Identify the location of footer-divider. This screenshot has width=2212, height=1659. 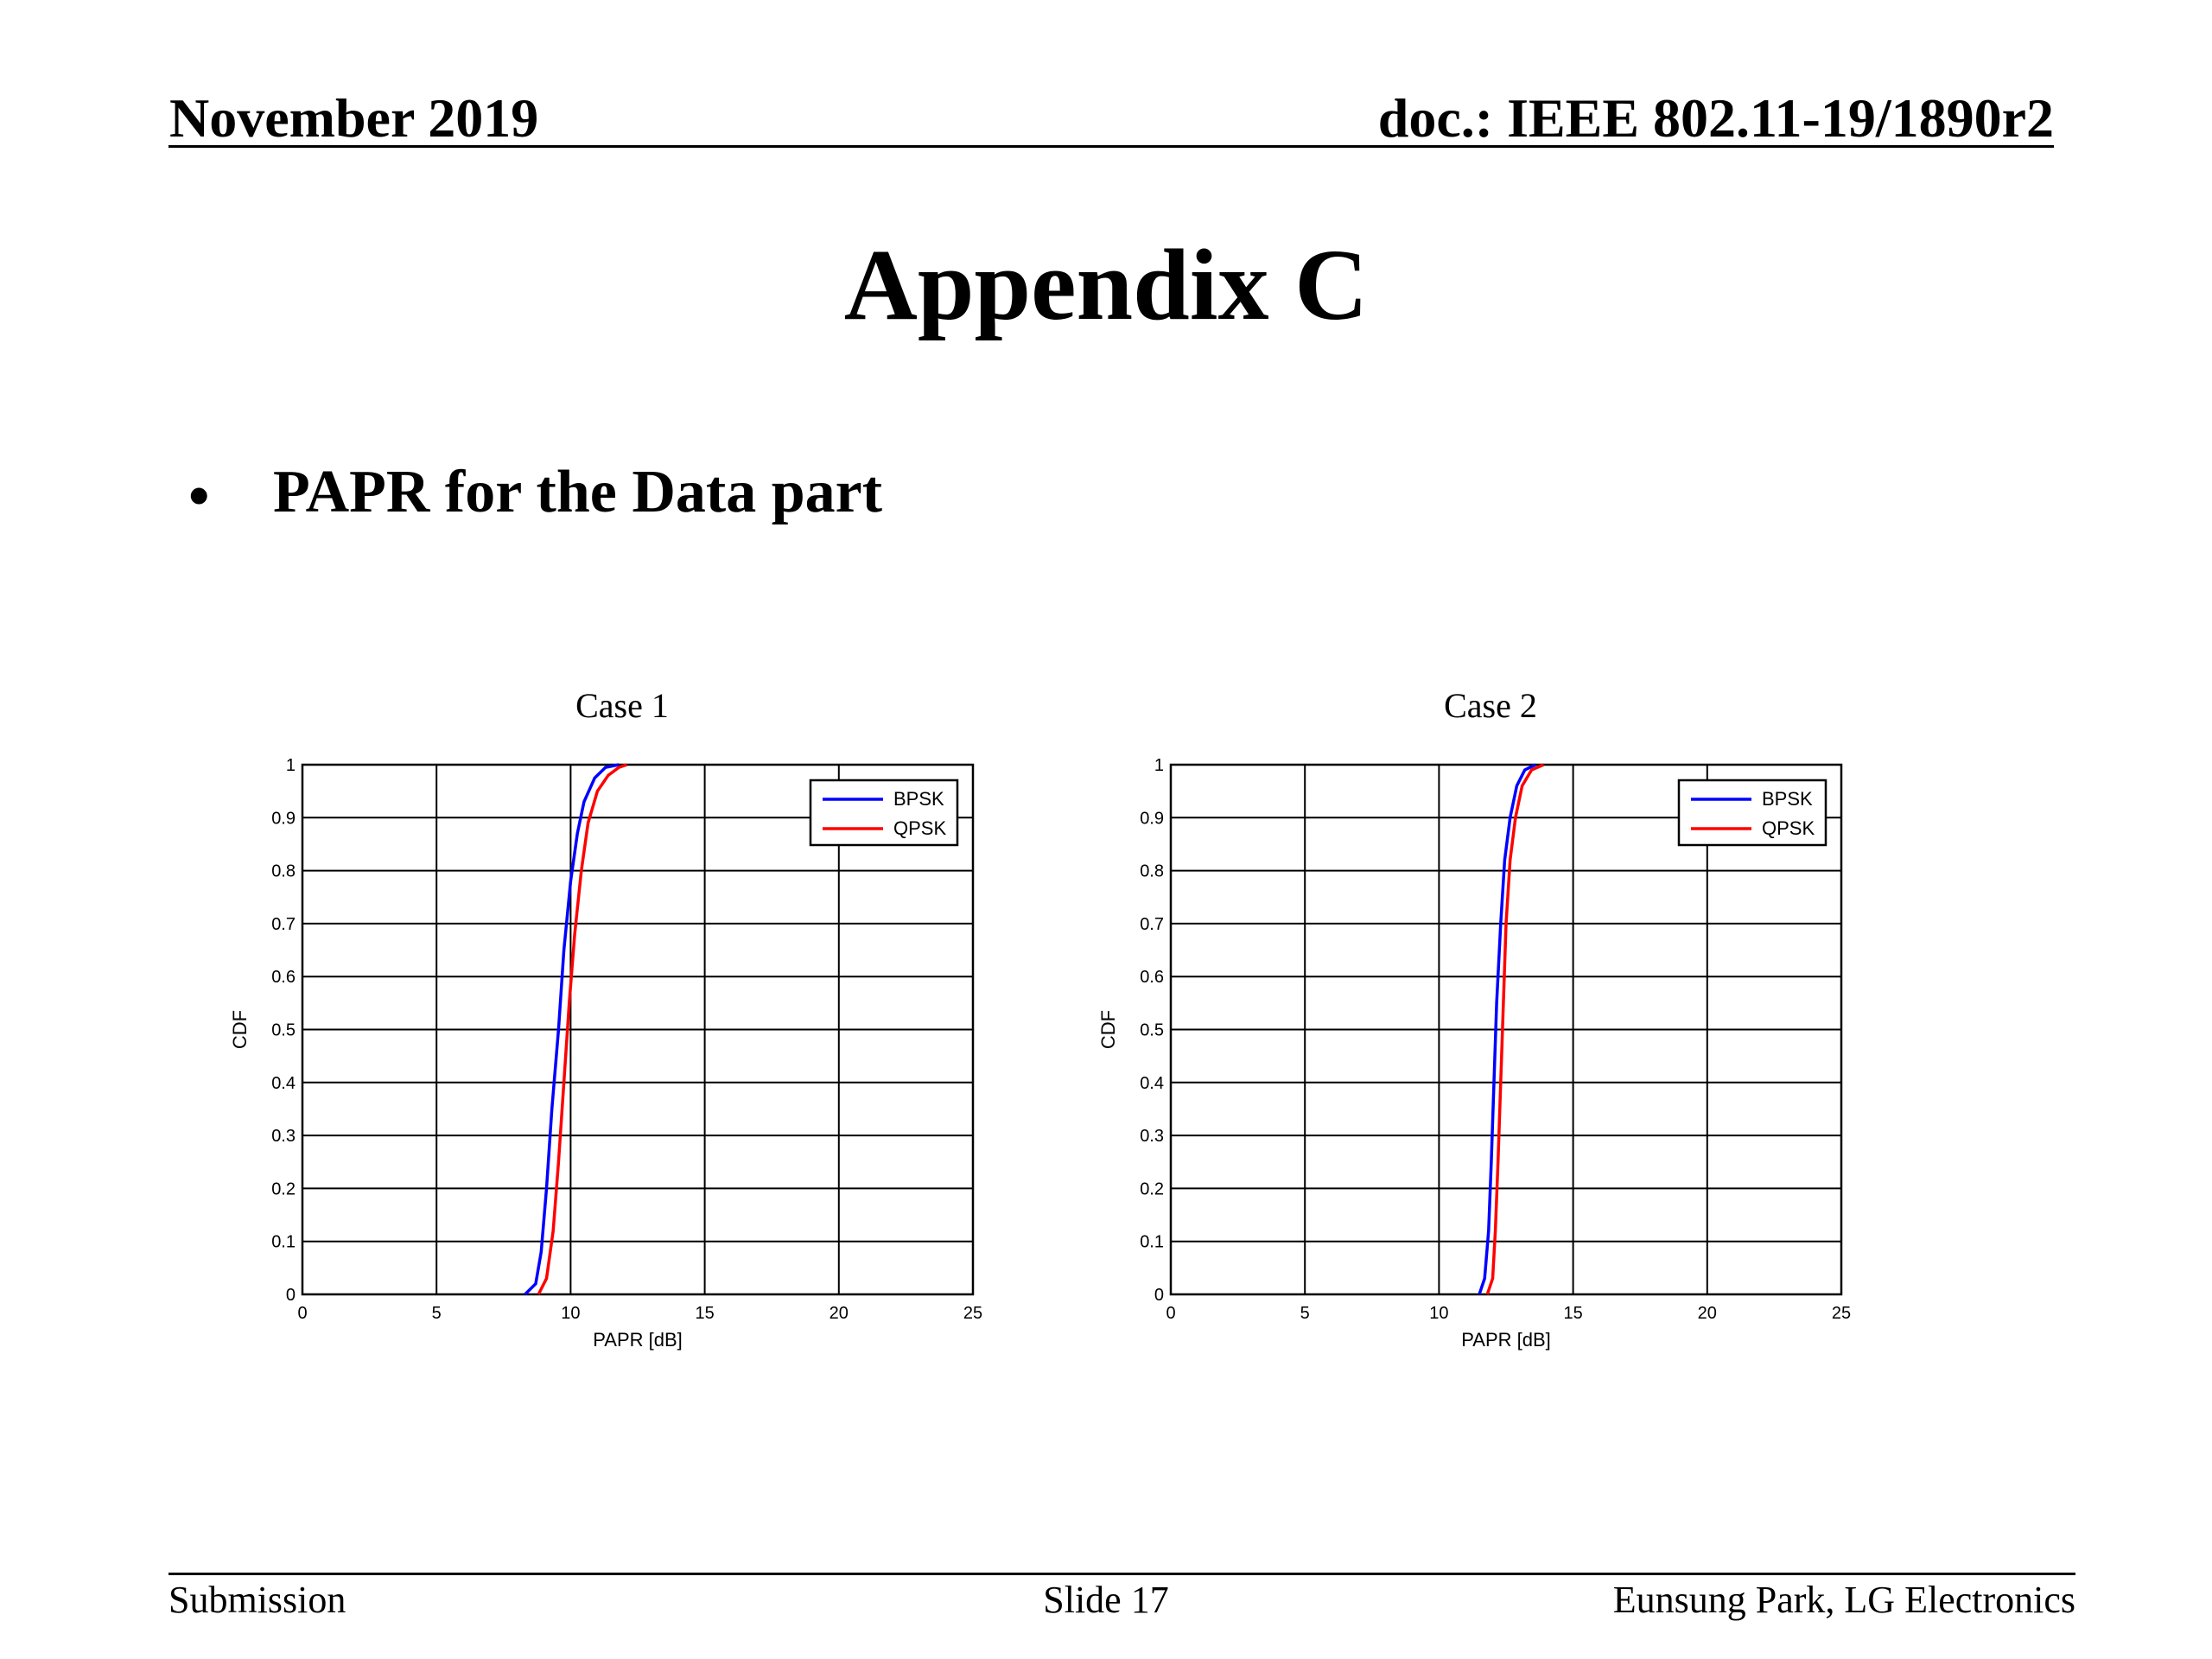
(1121, 1574).